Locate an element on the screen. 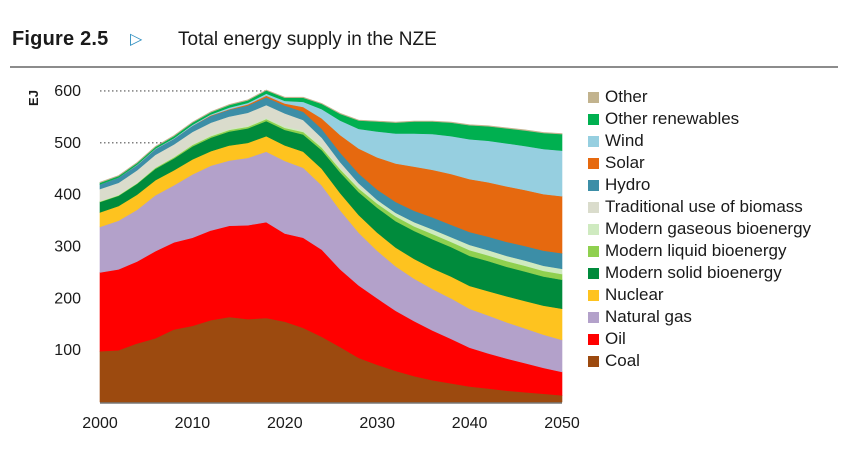  x-tick-label: 2050 is located at coordinates (562, 423).